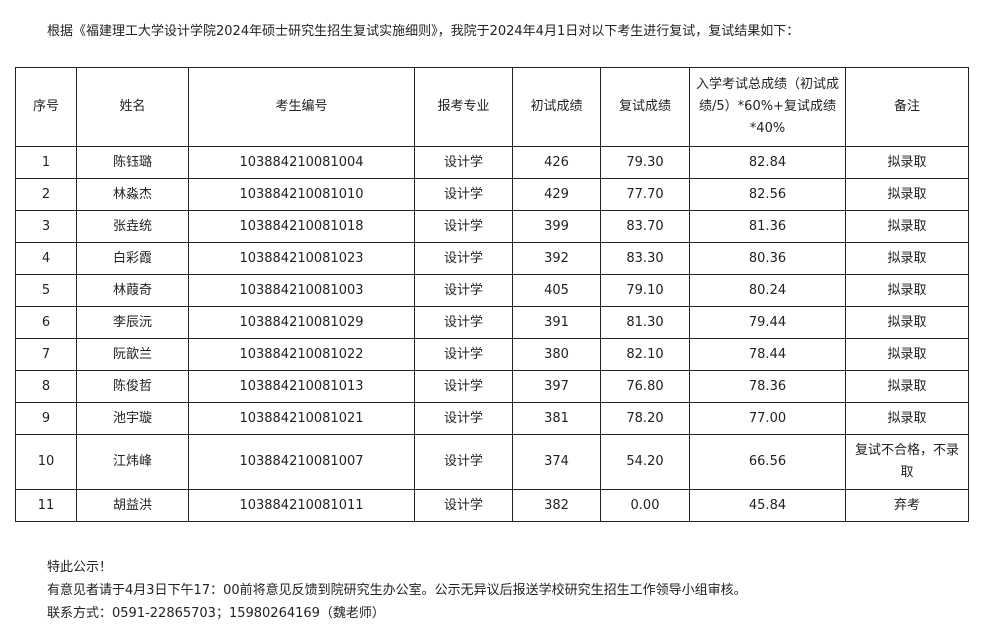  What do you see at coordinates (767, 418) in the screenshot?
I see `cell-total-score: 77.00` at bounding box center [767, 418].